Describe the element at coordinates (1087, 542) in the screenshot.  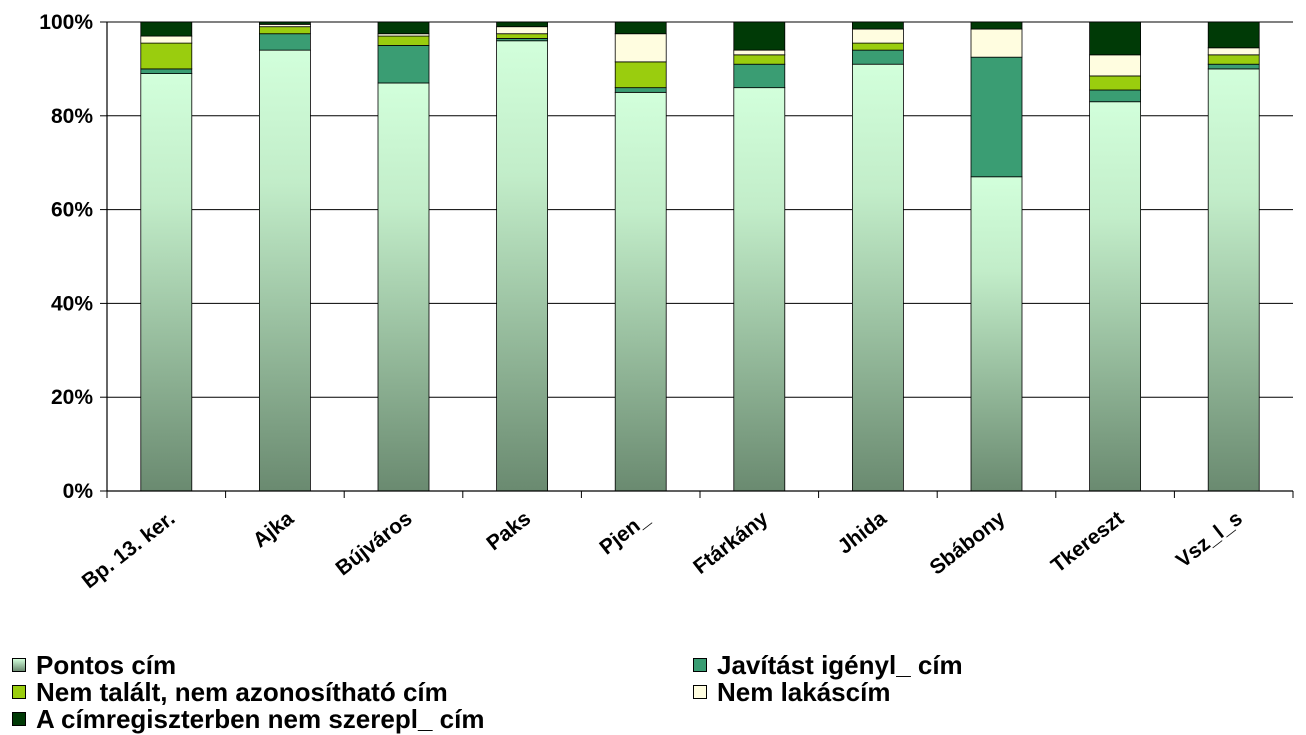
I see `x-tick-label: Tkereszt` at that location.